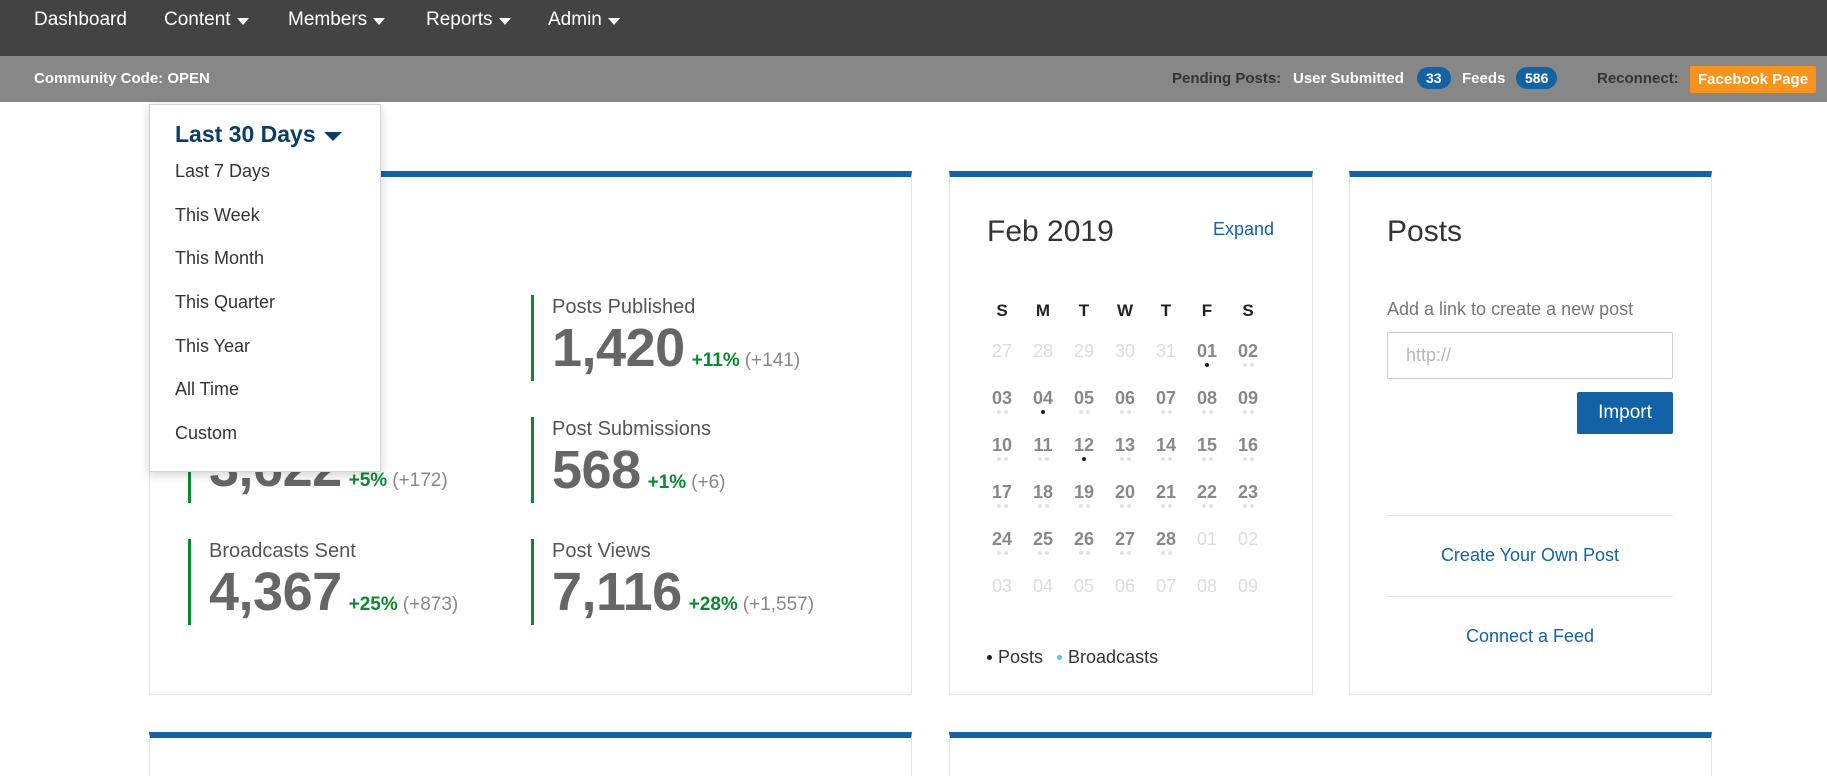 This screenshot has width=1827, height=776. Describe the element at coordinates (617, 592) in the screenshot. I see `post-views-value: 7,116` at that location.